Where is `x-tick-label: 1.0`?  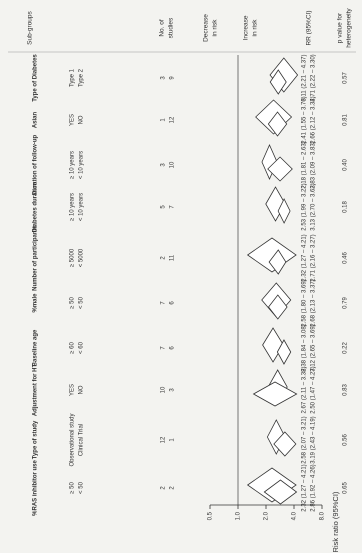 x-tick-label: 1.0 is located at coordinates (239, 515).